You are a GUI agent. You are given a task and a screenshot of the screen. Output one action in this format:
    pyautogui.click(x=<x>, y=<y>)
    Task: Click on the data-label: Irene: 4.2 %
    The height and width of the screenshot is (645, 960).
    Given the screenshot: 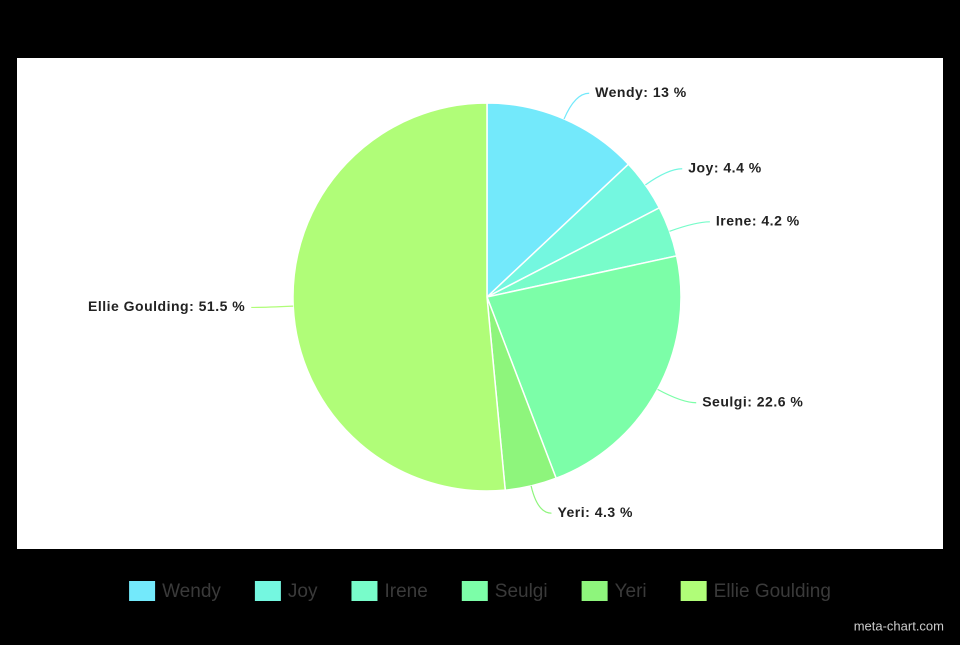 What is the action you would take?
    pyautogui.click(x=758, y=221)
    